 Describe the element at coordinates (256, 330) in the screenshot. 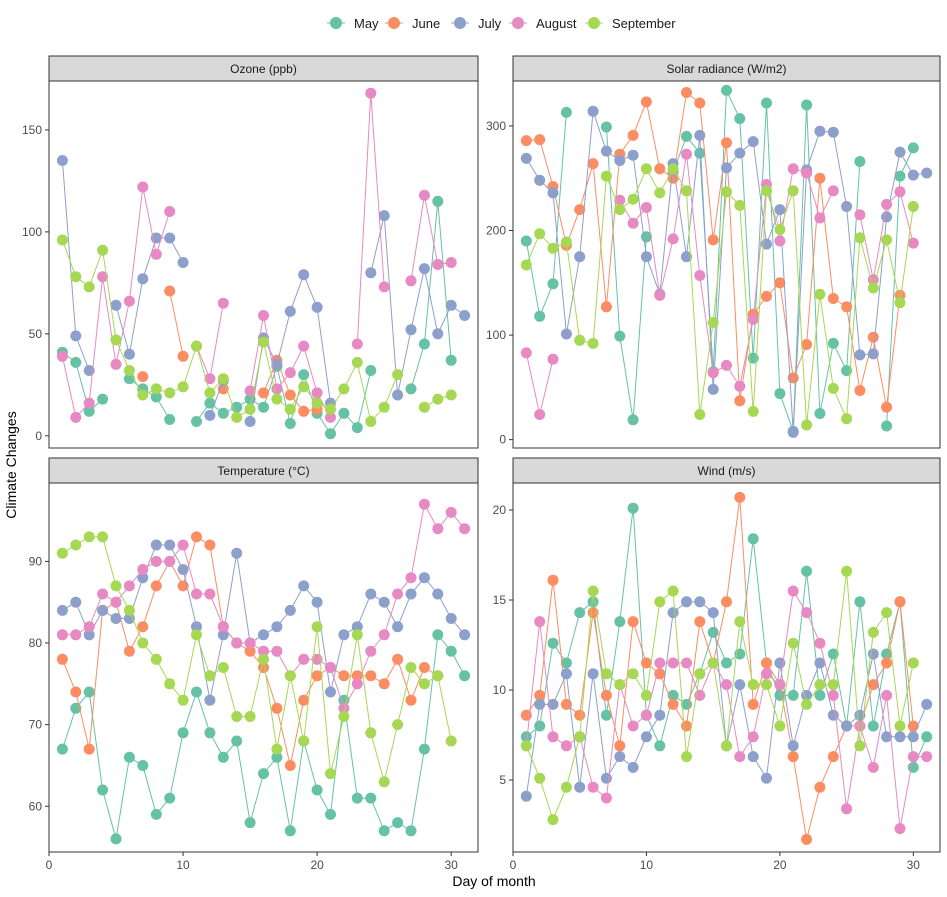

I see `series-september` at that location.